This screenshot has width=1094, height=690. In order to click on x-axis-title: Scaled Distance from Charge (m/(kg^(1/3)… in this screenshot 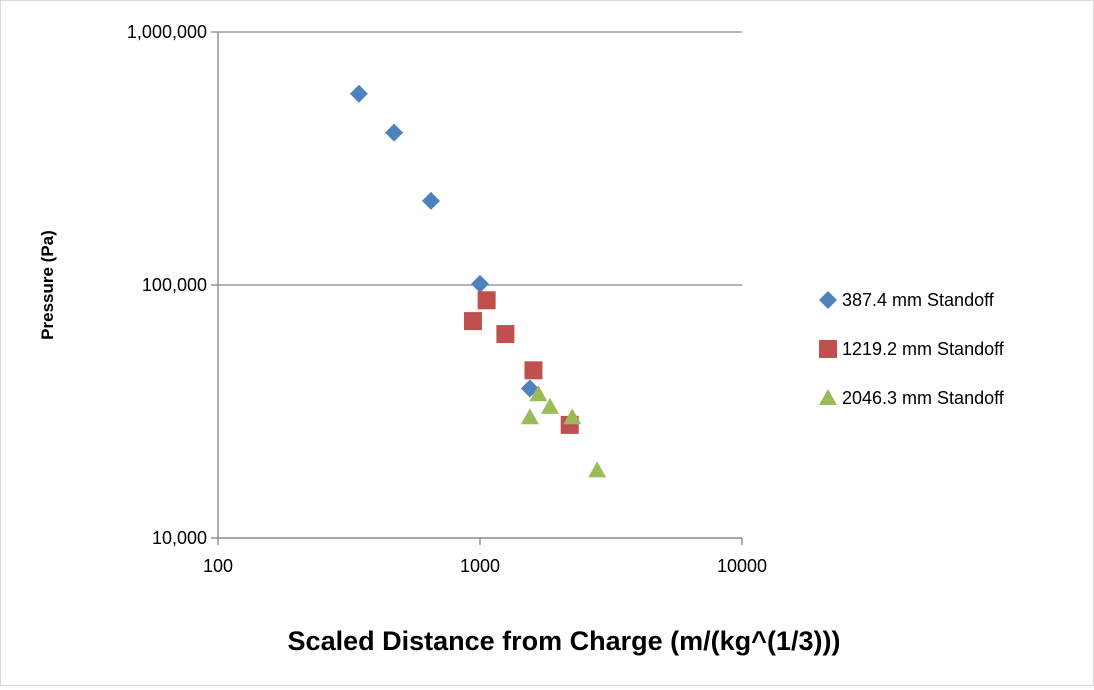, I will do `click(564, 641)`.